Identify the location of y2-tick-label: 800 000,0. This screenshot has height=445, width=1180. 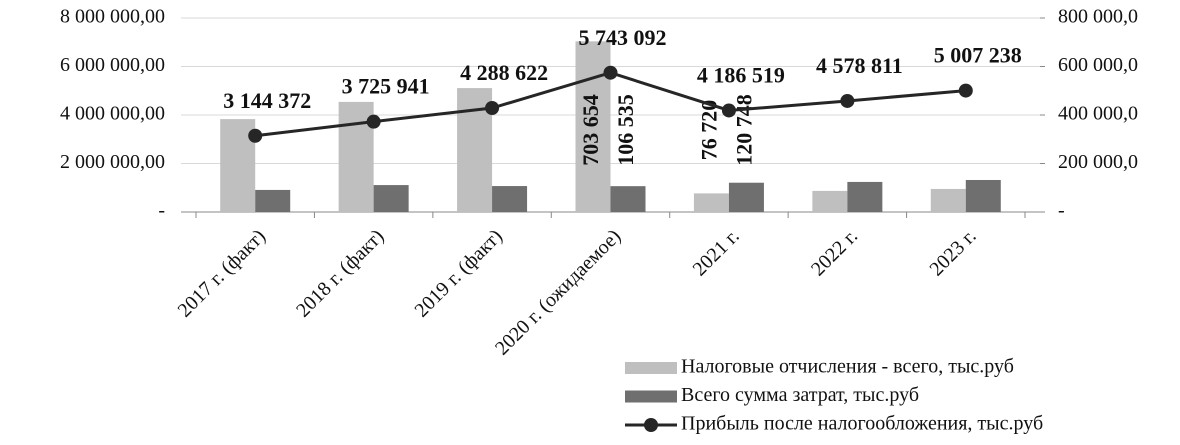
(1098, 17).